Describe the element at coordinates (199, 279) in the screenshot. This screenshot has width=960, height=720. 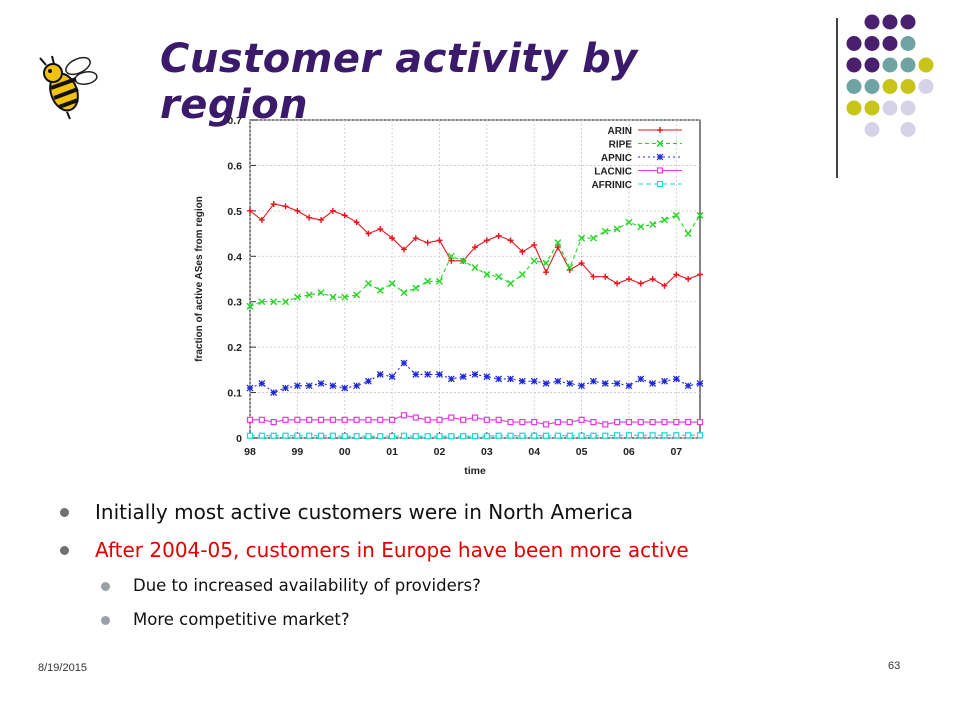
I see `y-axis-label: fraction of active ASes from region` at that location.